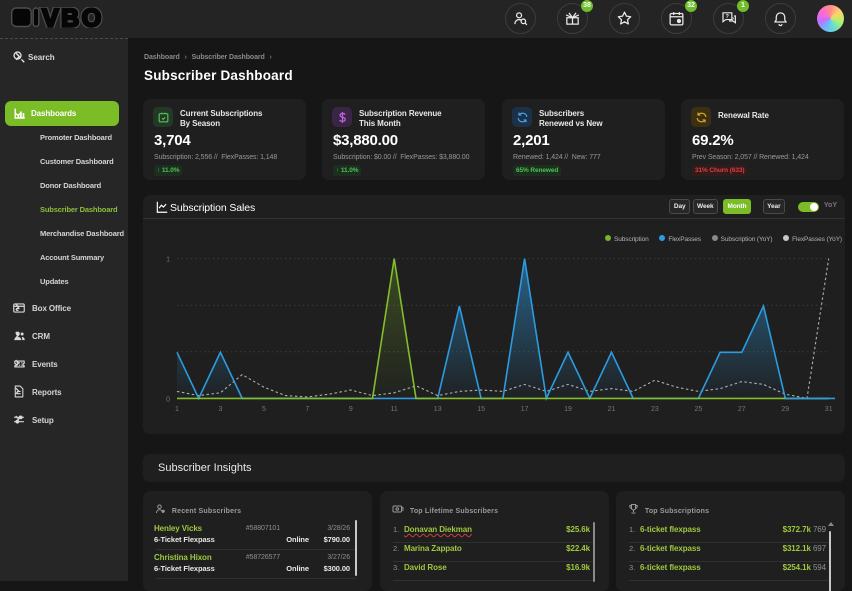  What do you see at coordinates (829, 409) in the screenshot?
I see `svg-text: 31` at bounding box center [829, 409].